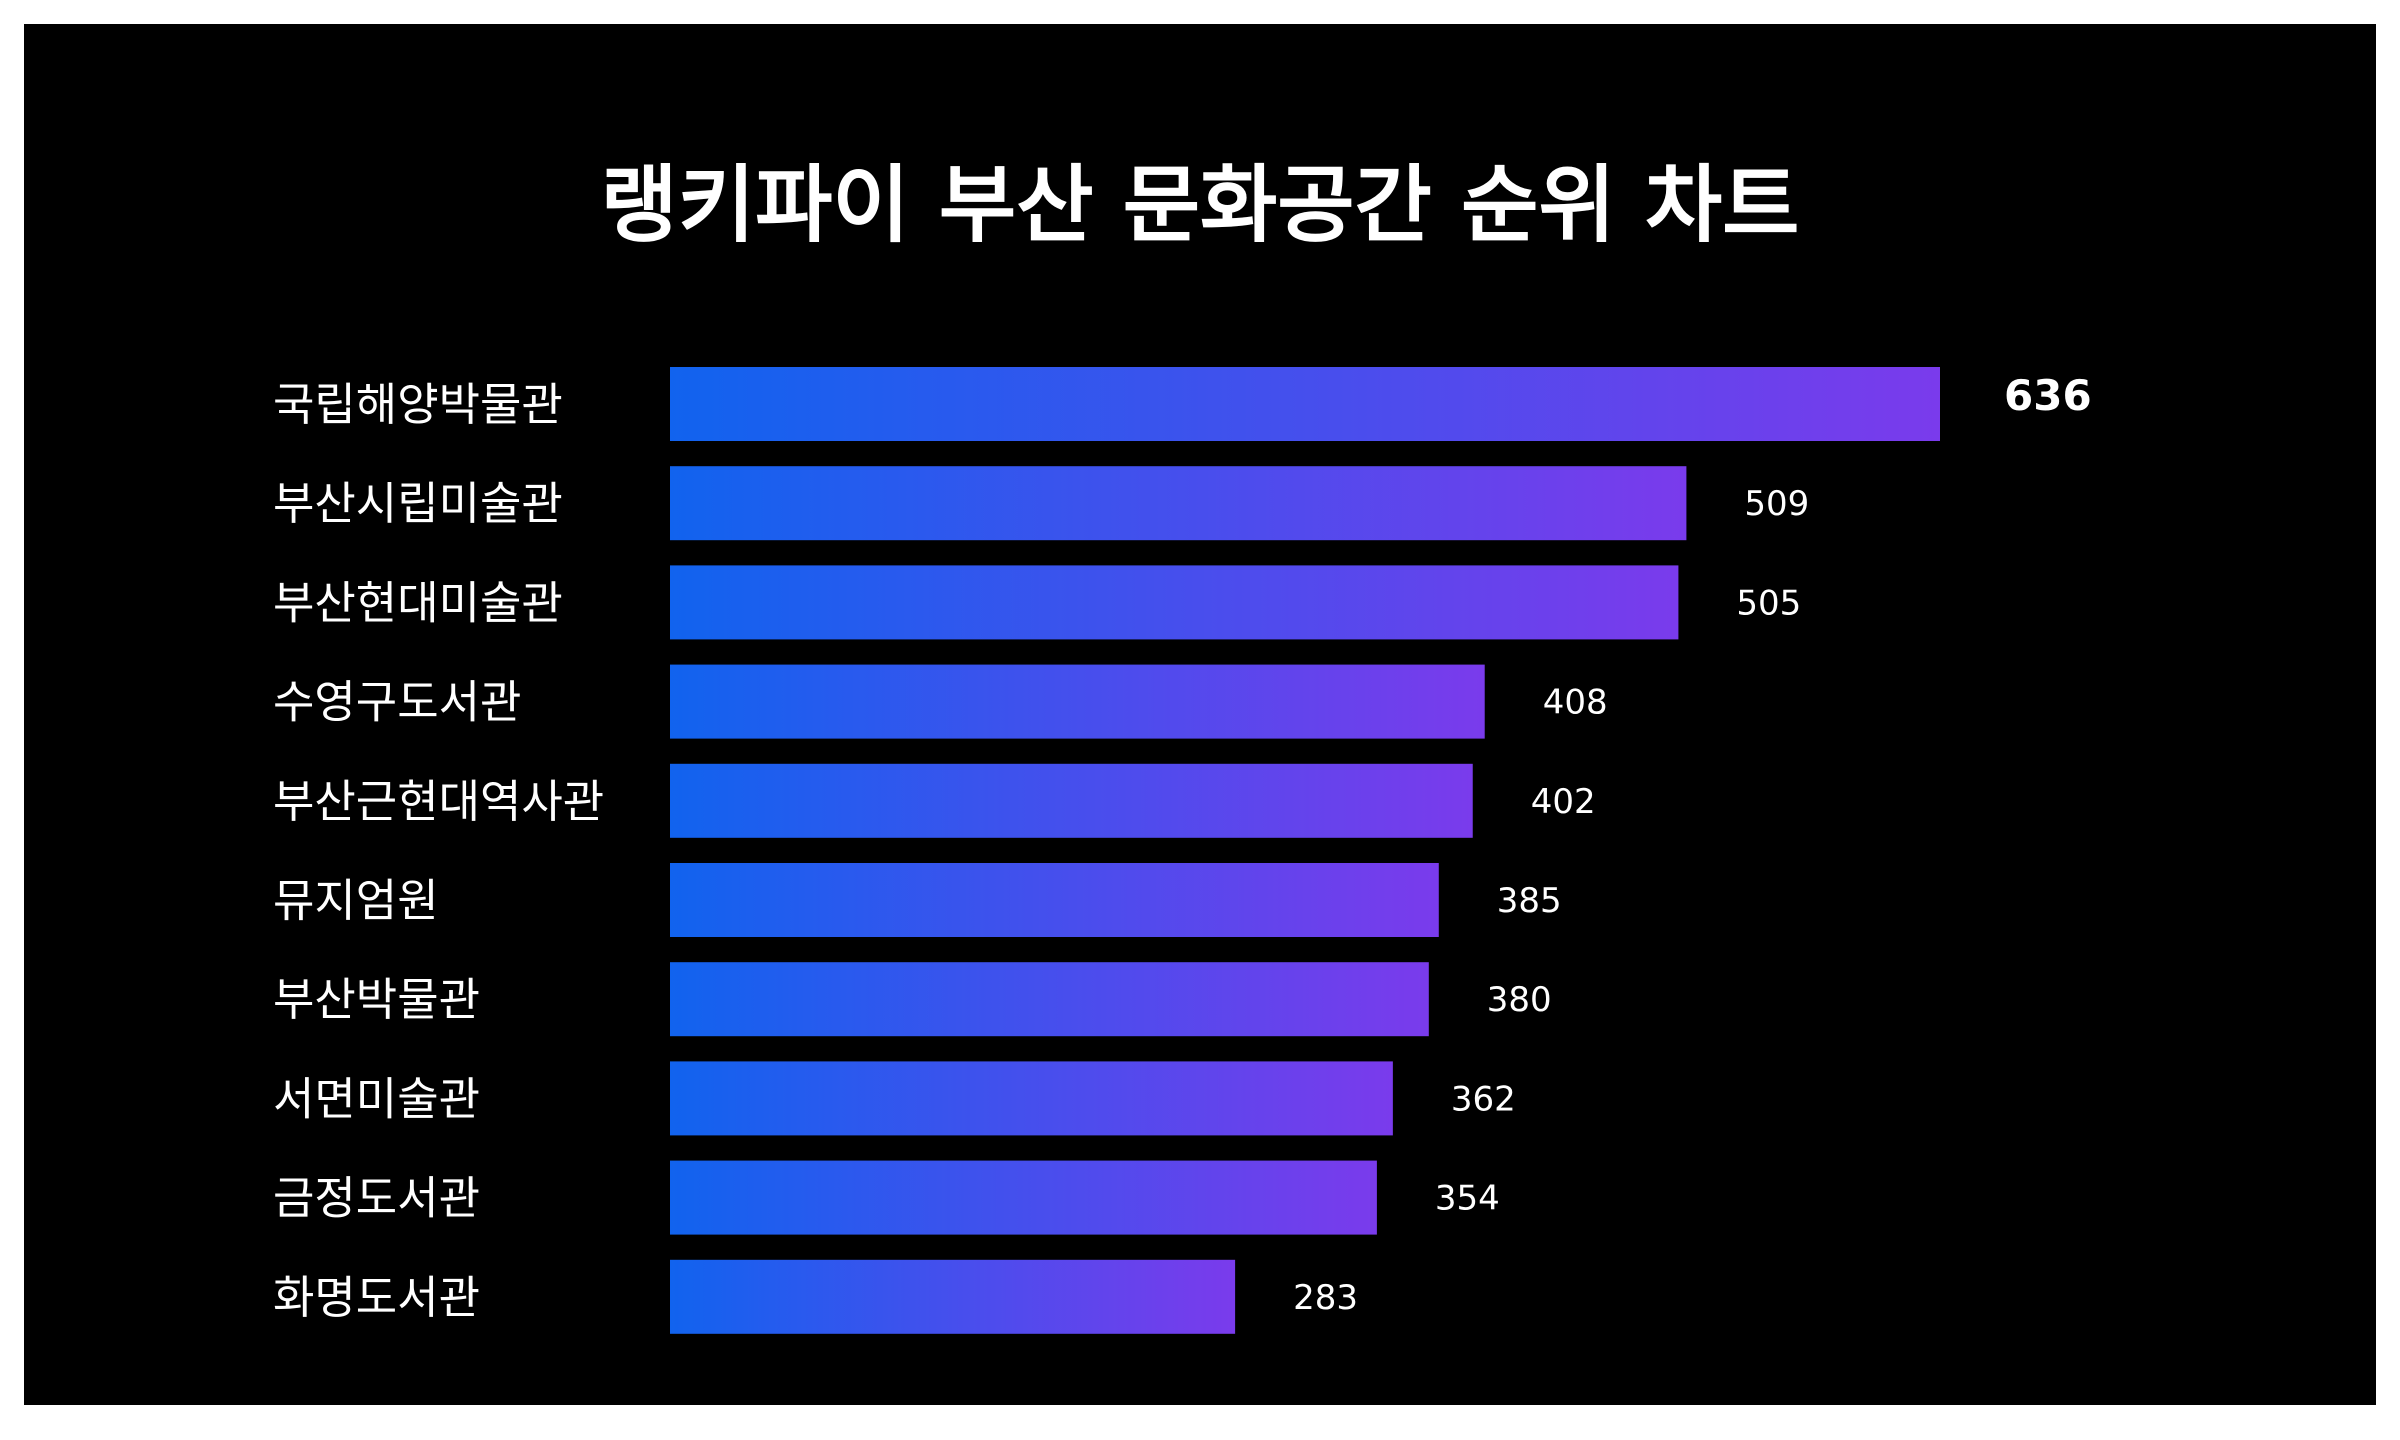 The height and width of the screenshot is (1440, 2400). What do you see at coordinates (1768, 603) in the screenshot?
I see `value-label: 505` at bounding box center [1768, 603].